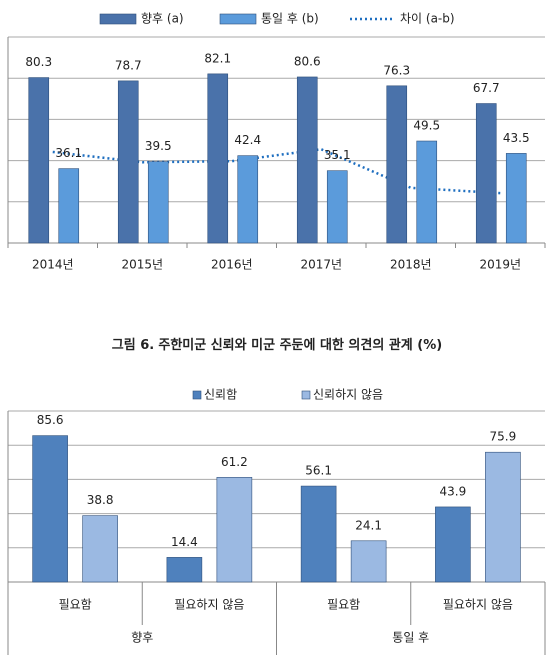 The image size is (555, 661). What do you see at coordinates (348, 395) in the screenshot?
I see `legend-label: 신뢰하지 않음` at bounding box center [348, 395].